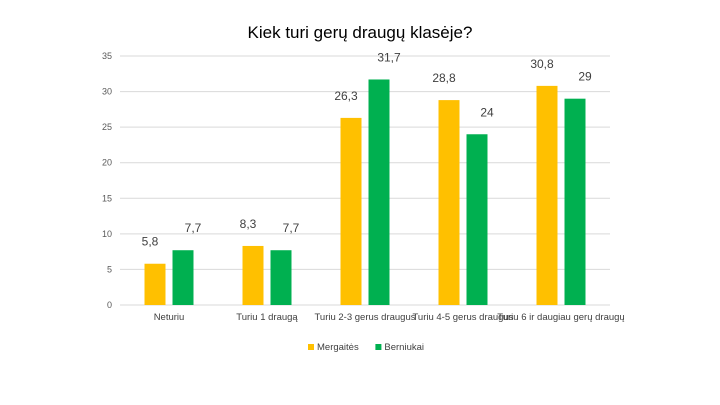  I want to click on data-label: 28,8, so click(444, 78).